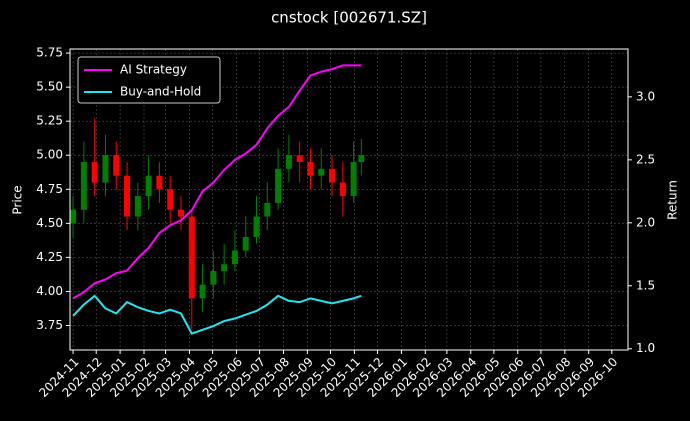 Image resolution: width=690 pixels, height=421 pixels. What do you see at coordinates (49, 121) in the screenshot?
I see `y-tick-label: 5.25` at bounding box center [49, 121].